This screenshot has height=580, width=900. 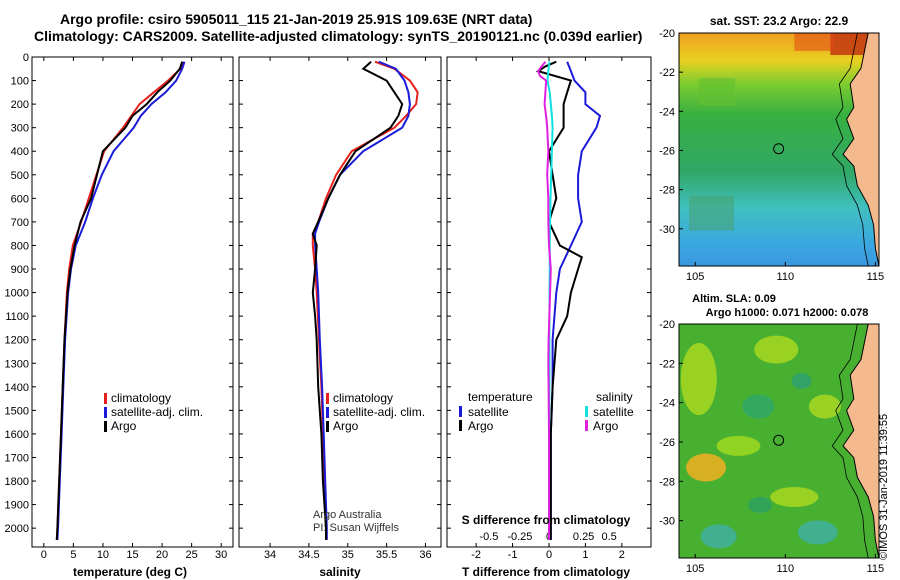 What do you see at coordinates (667, 73) in the screenshot?
I see `sst-map-ytick-label: -22` at bounding box center [667, 73].